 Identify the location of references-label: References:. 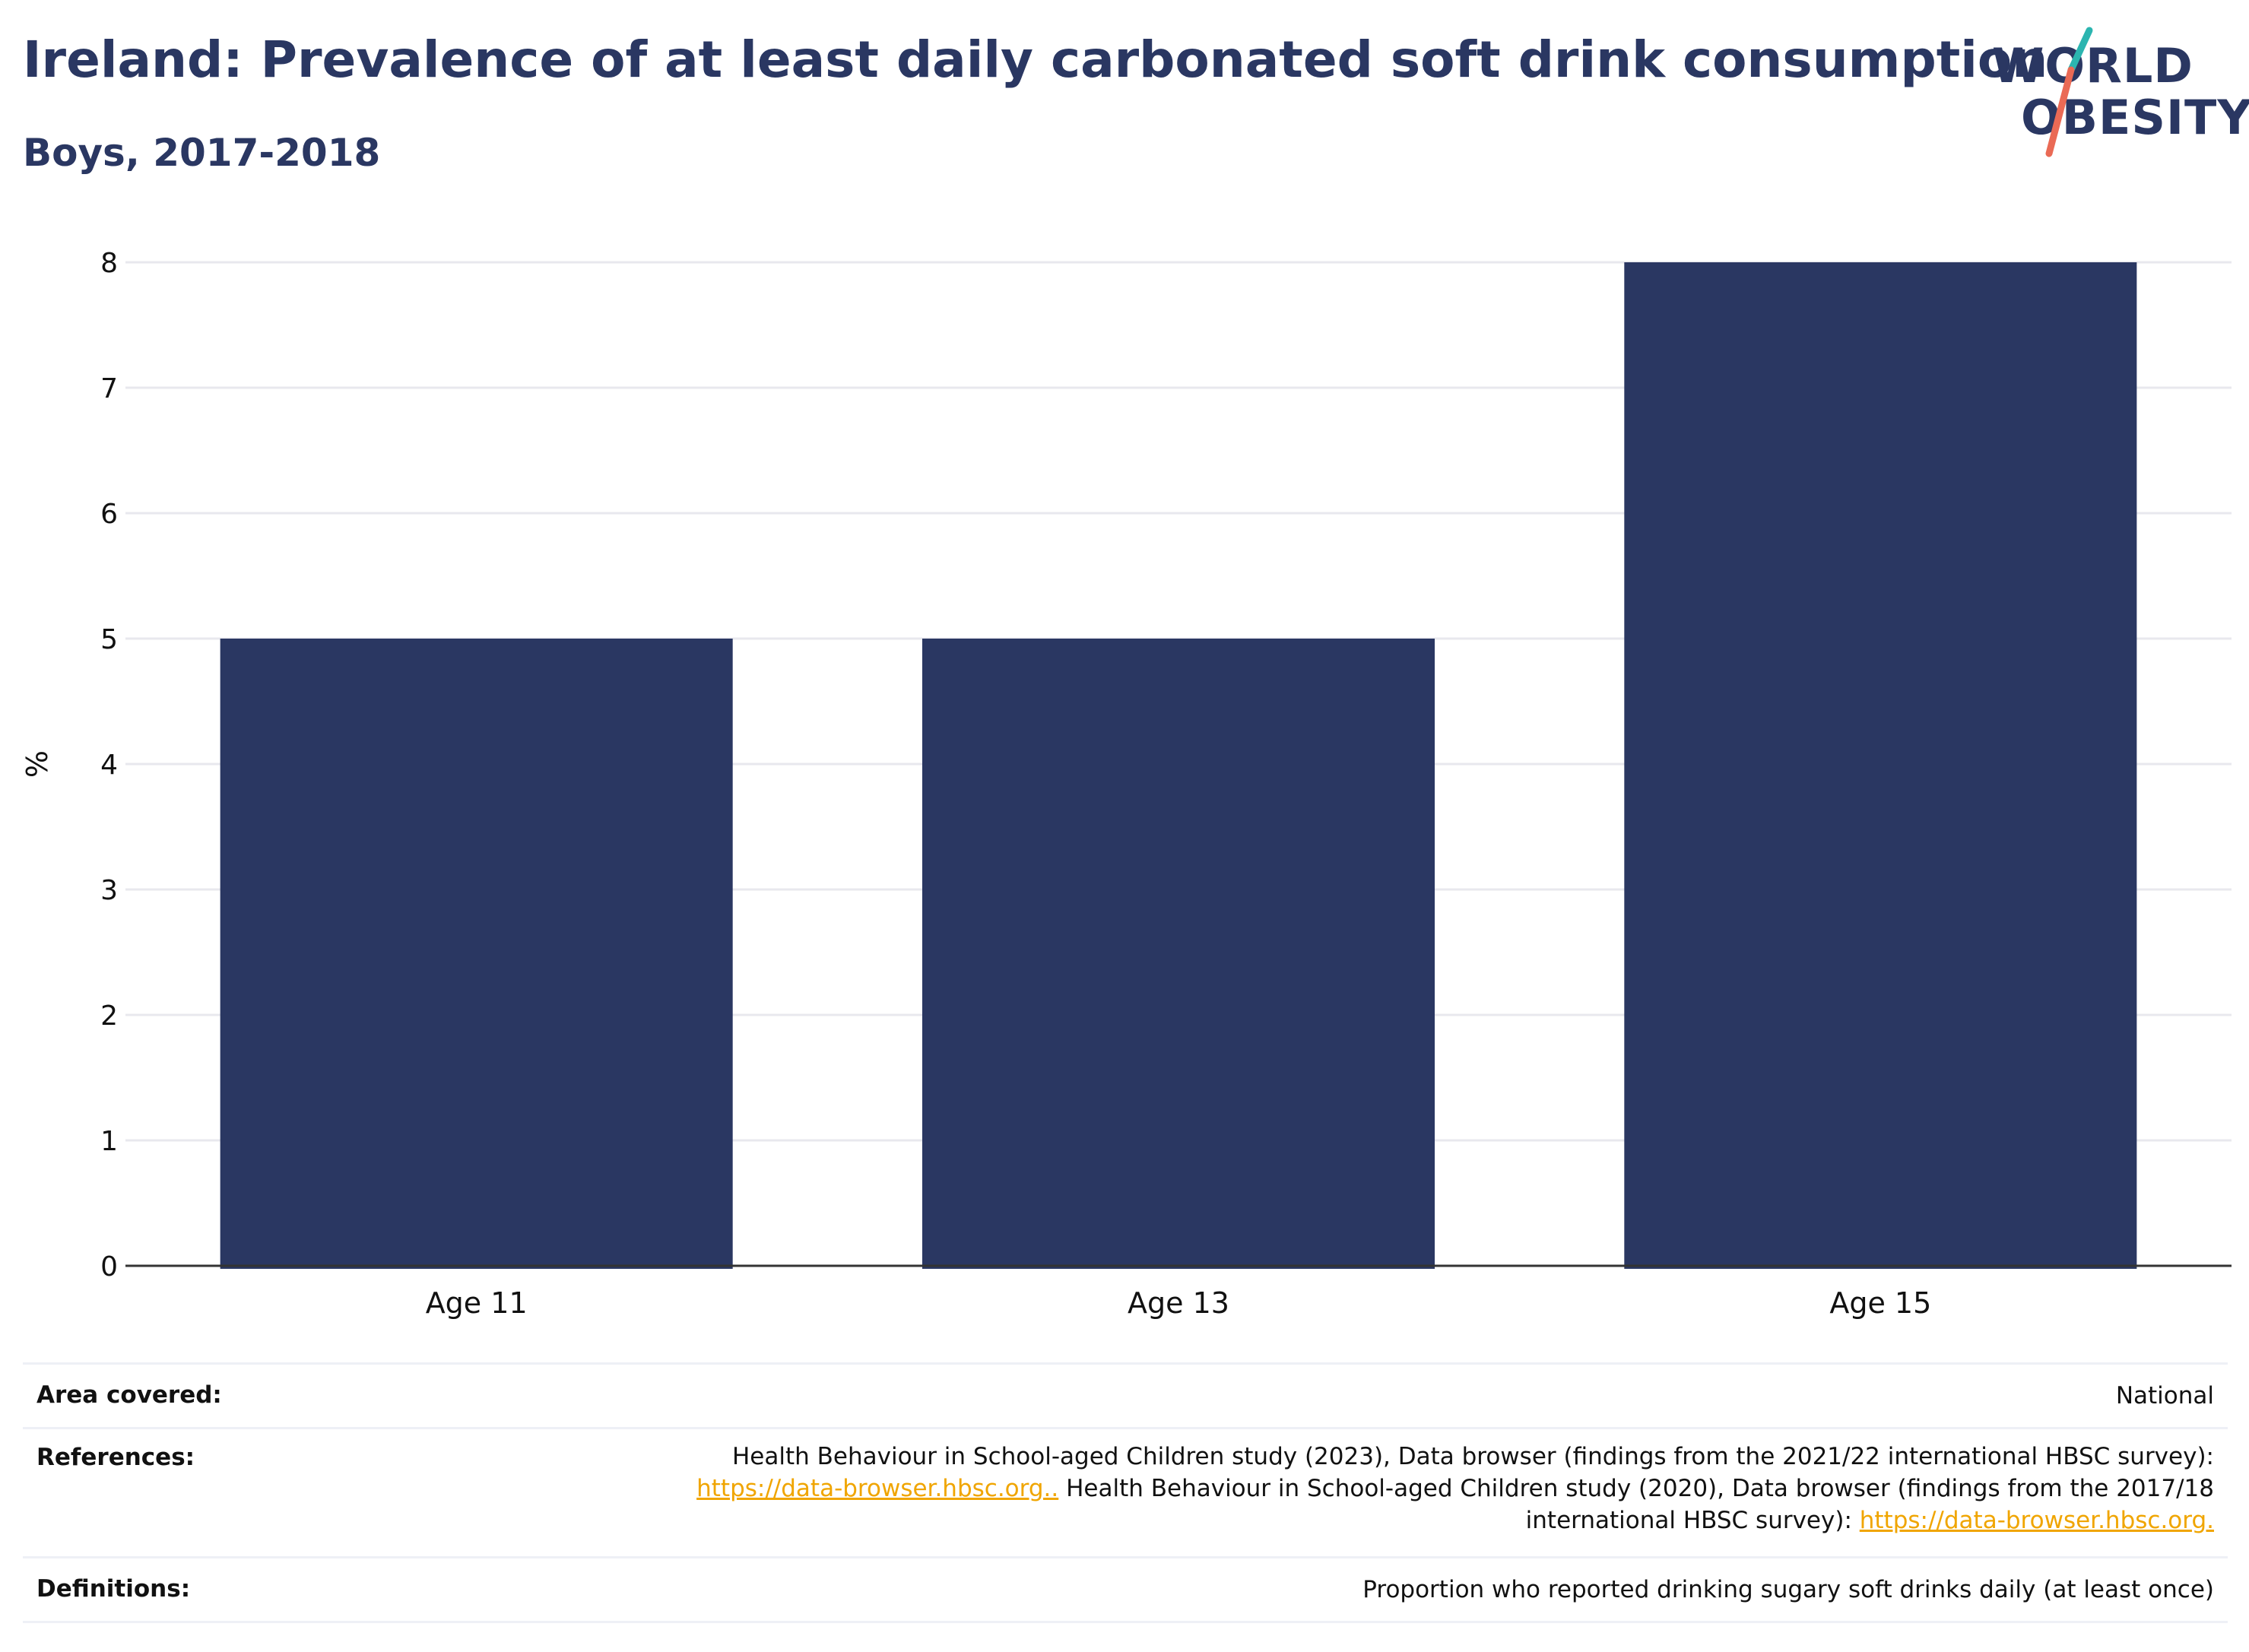
(115, 1457).